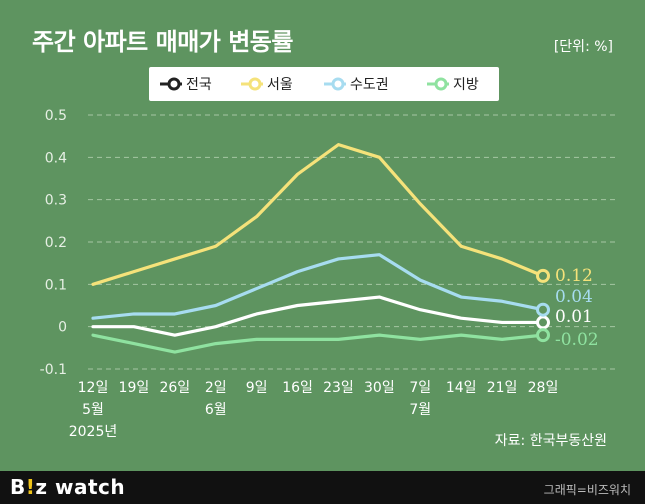 The image size is (645, 504). Describe the element at coordinates (199, 85) in the screenshot. I see `legend-label: 전국` at that location.